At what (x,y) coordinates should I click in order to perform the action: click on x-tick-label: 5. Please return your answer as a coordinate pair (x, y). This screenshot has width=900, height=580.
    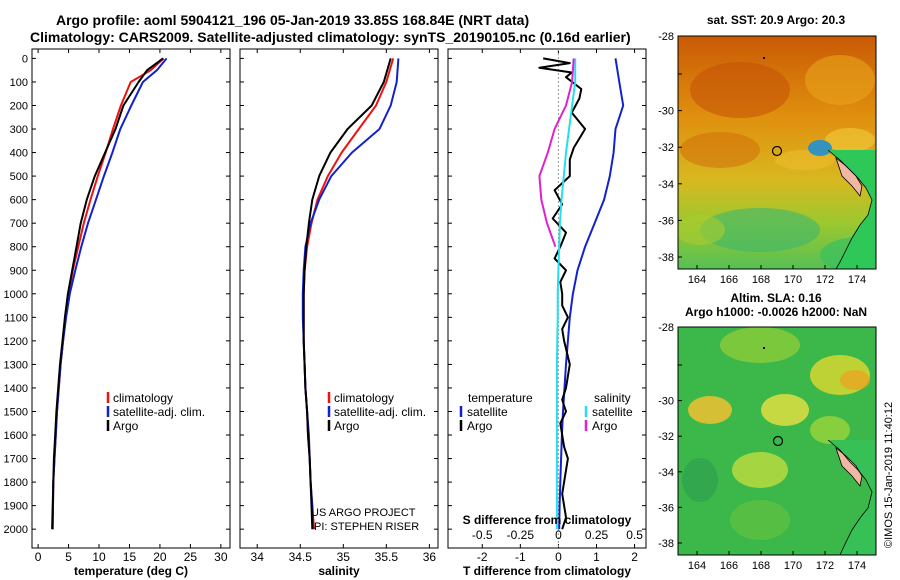
    Looking at the image, I should click on (68, 557).